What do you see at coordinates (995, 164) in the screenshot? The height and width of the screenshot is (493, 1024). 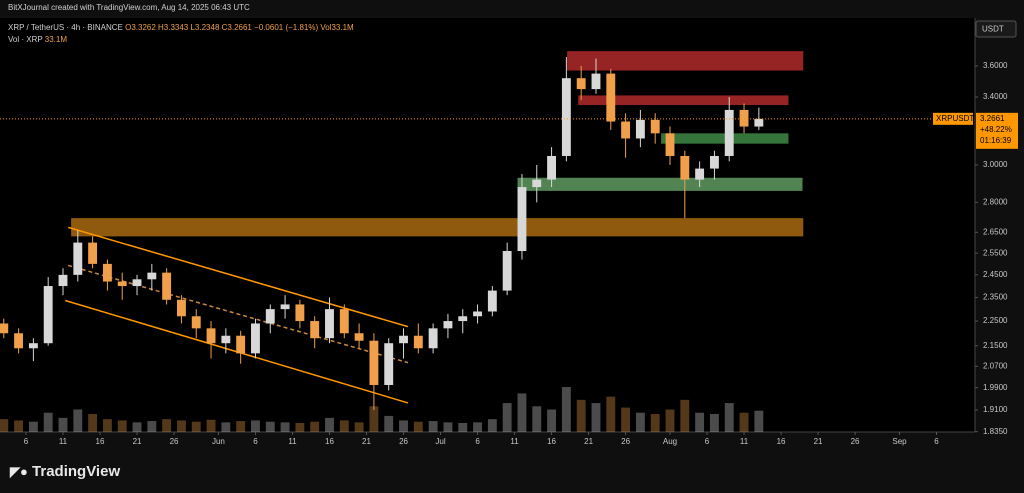 I see `y-tick-label: 3.0000` at bounding box center [995, 164].